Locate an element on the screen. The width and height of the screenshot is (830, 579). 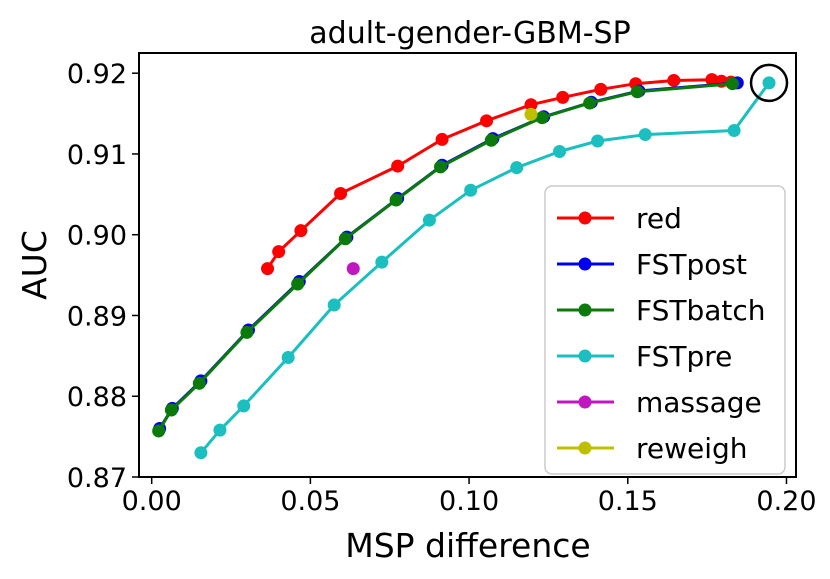
y-tick-label: 0.89 is located at coordinates (97, 316).